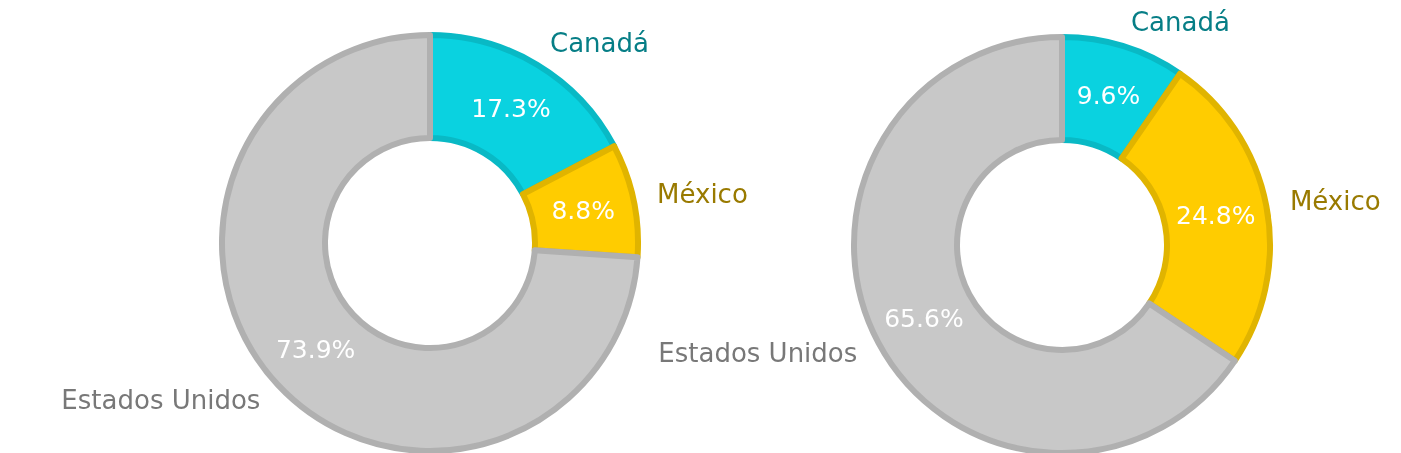 Image resolution: width=1401 pixels, height=453 pixels. I want to click on data-label: 17.3%, so click(511, 109).